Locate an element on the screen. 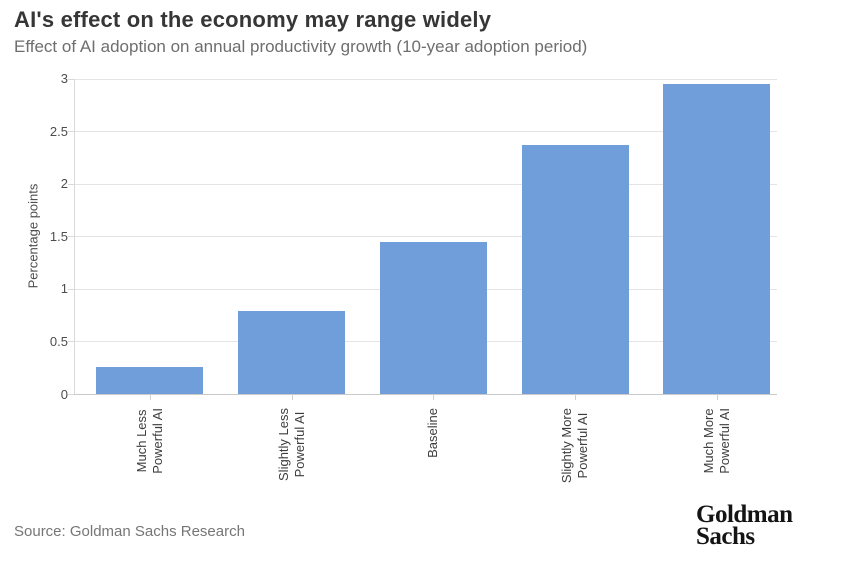  y-tick-label-1.5: 1.5 is located at coordinates (58, 236).